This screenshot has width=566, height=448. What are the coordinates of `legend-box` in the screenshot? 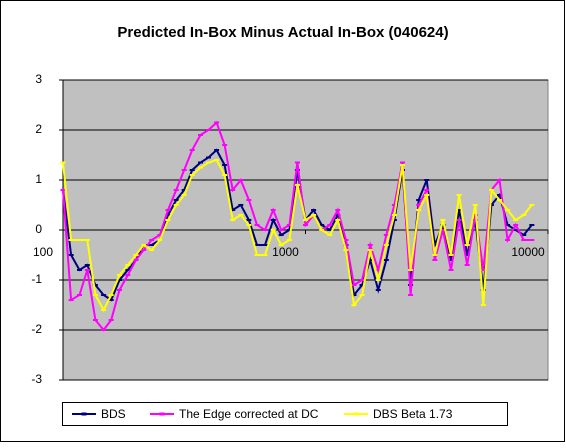 It's located at (285, 414).